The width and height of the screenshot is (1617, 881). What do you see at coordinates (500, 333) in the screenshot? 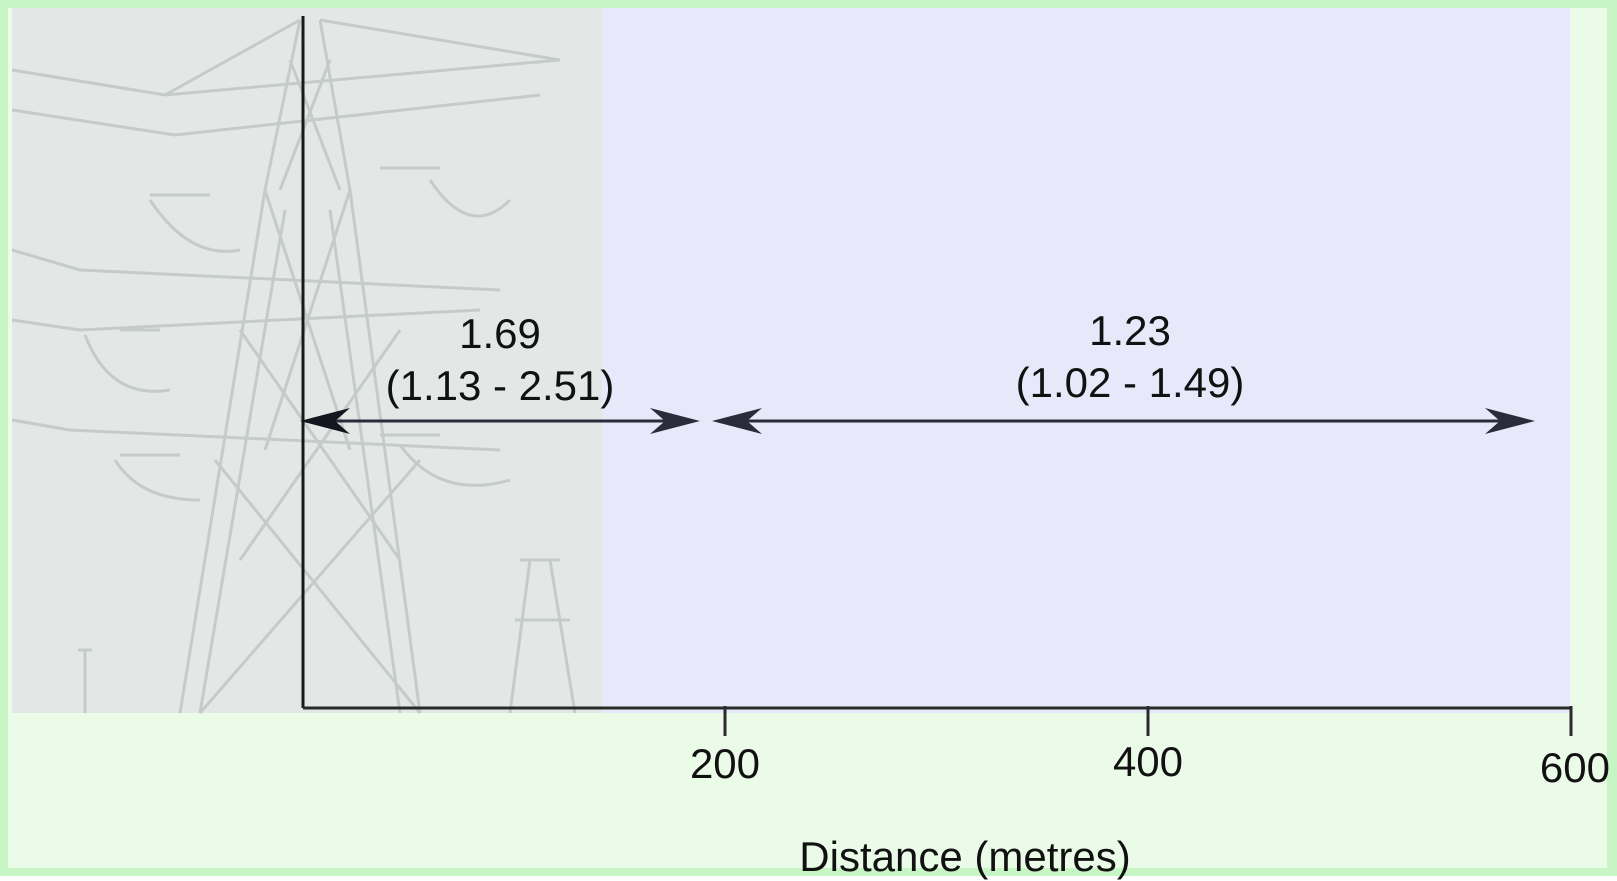
I see `band-1-value: 1.69` at bounding box center [500, 333].